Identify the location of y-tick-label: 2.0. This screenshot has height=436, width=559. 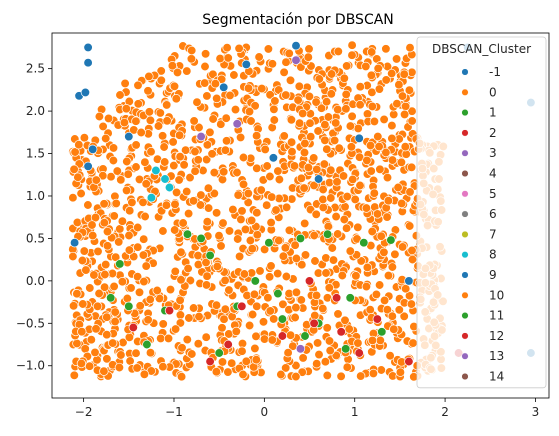
(35, 111).